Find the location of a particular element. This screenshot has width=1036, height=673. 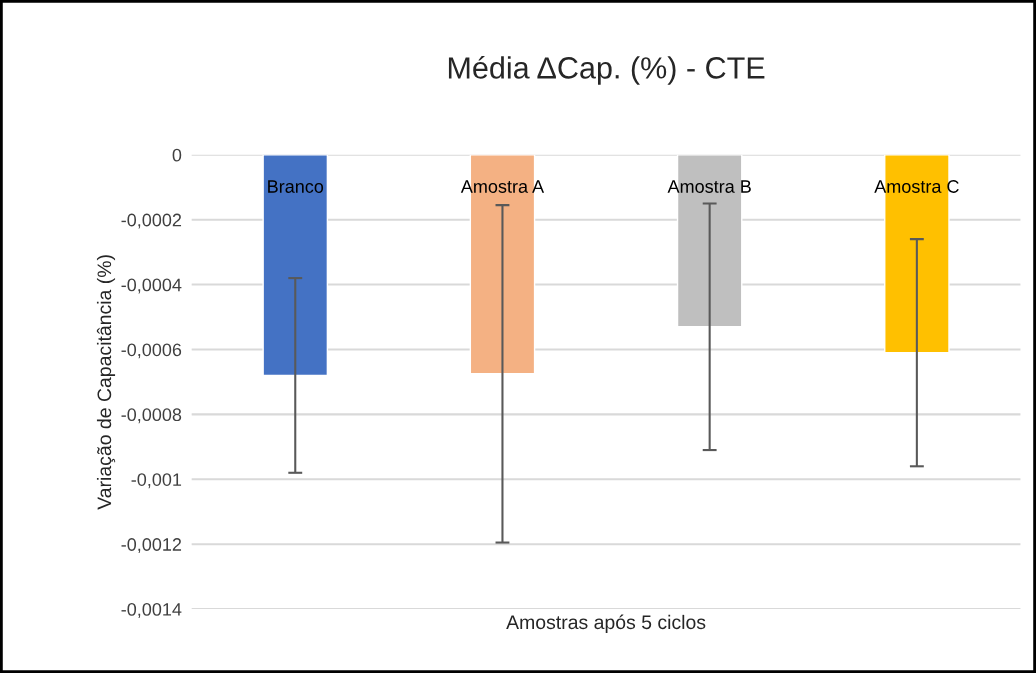

y-tick-label: 0 is located at coordinates (177, 155).